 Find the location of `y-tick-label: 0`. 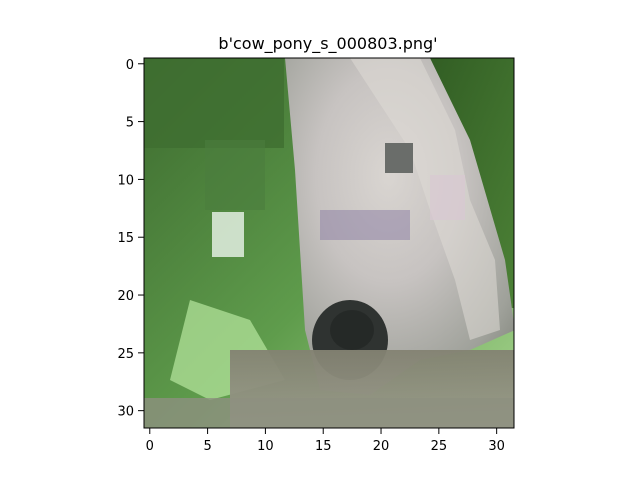

y-tick-label: 0 is located at coordinates (130, 65).